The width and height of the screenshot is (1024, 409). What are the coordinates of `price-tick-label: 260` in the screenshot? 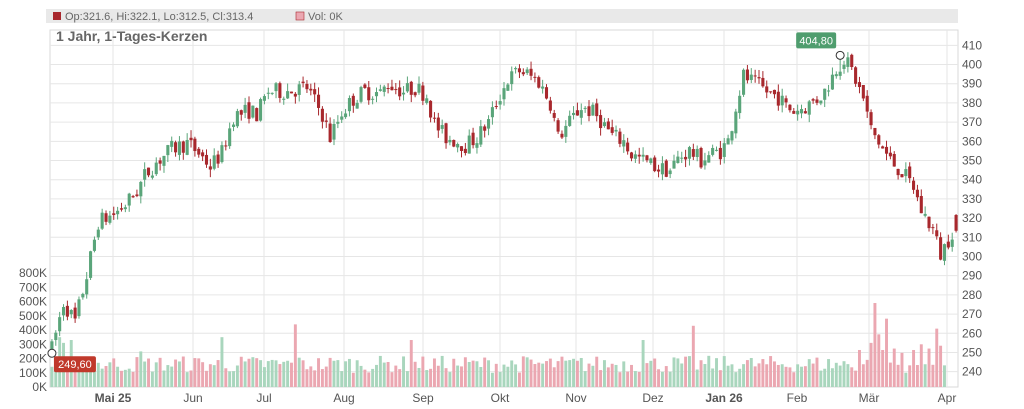 It's located at (972, 333).